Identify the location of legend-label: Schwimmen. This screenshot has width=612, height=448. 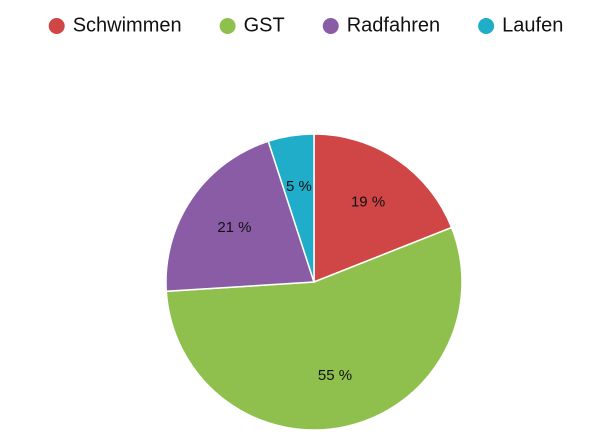
(127, 25).